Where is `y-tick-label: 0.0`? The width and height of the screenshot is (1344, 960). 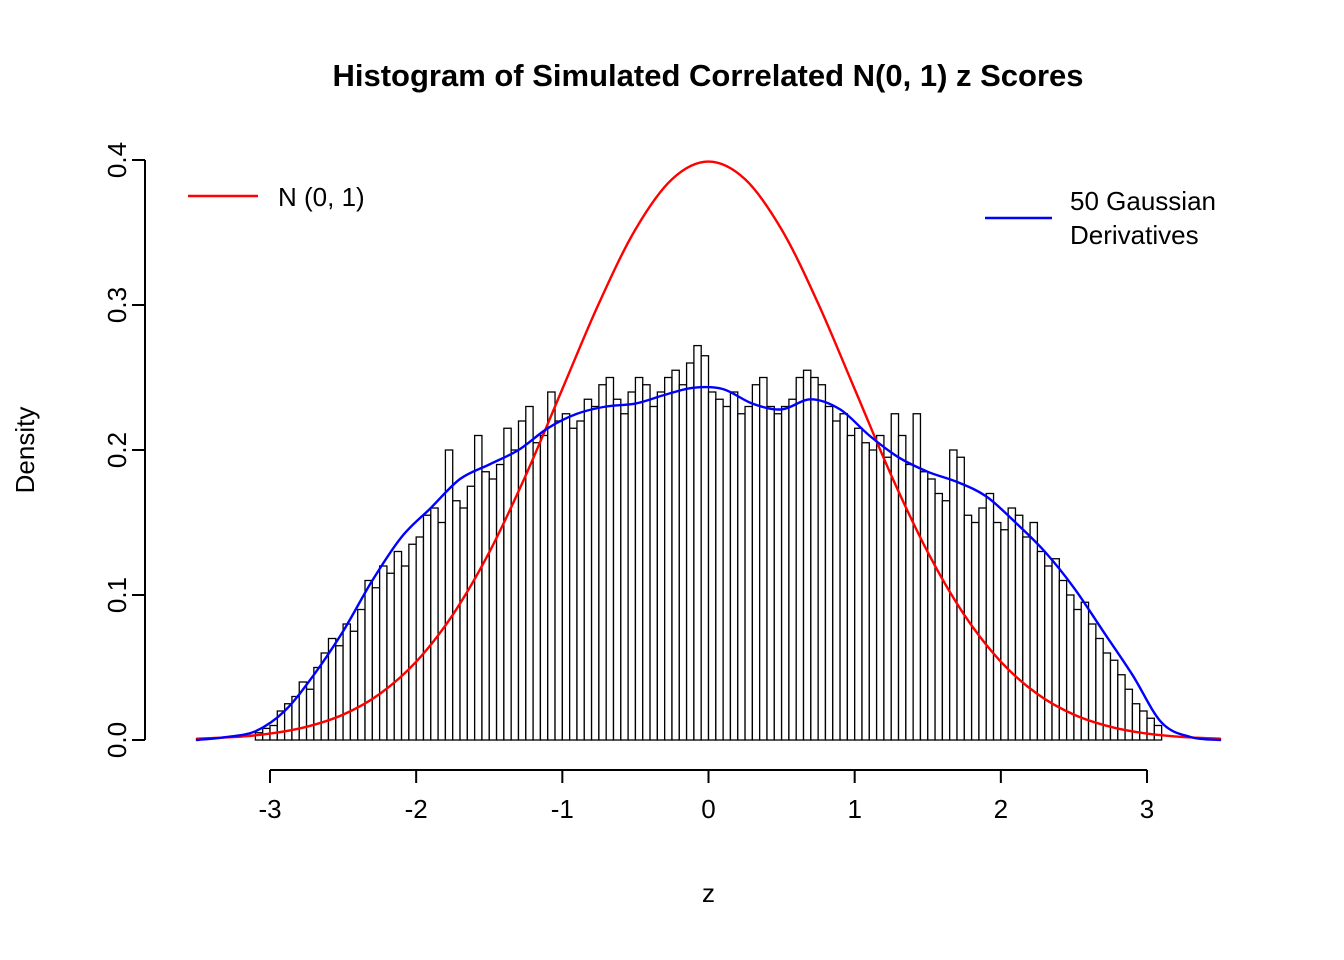 y-tick-label: 0.0 is located at coordinates (117, 740).